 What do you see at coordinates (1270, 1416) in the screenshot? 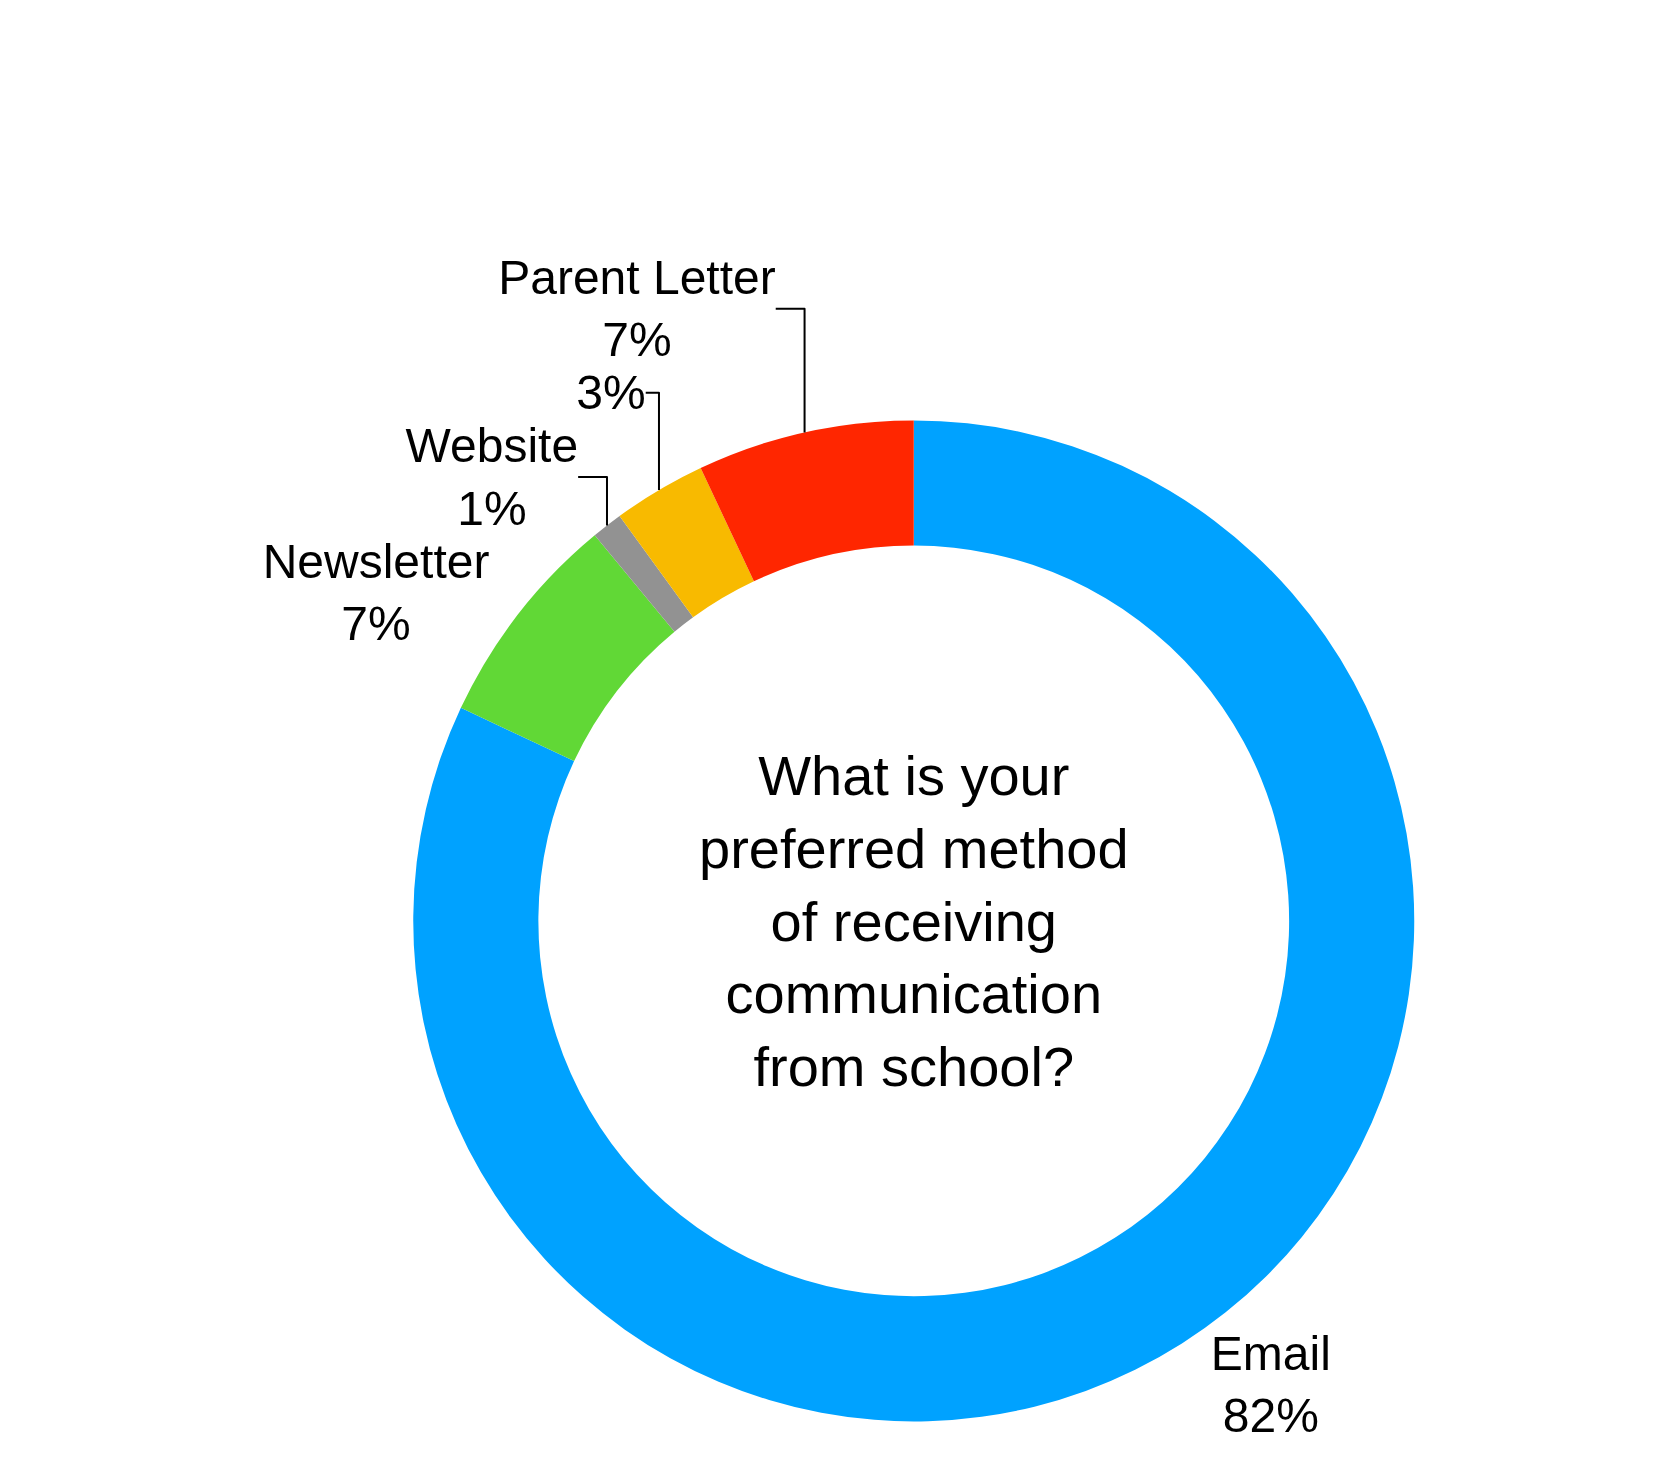
I see `data-label: 82%` at bounding box center [1270, 1416].